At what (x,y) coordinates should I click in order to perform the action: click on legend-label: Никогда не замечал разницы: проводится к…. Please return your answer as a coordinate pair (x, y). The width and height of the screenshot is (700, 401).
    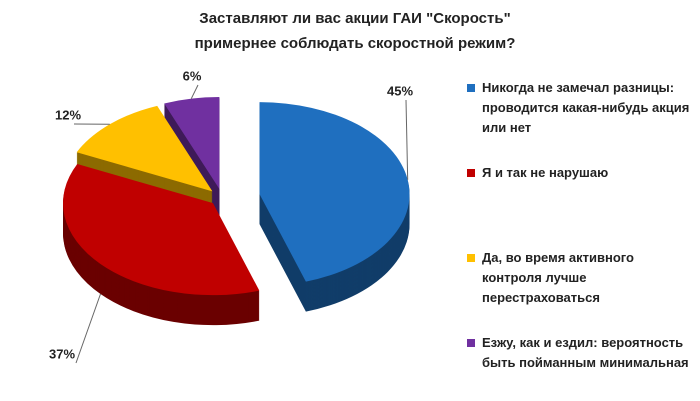
    Looking at the image, I should click on (586, 107).